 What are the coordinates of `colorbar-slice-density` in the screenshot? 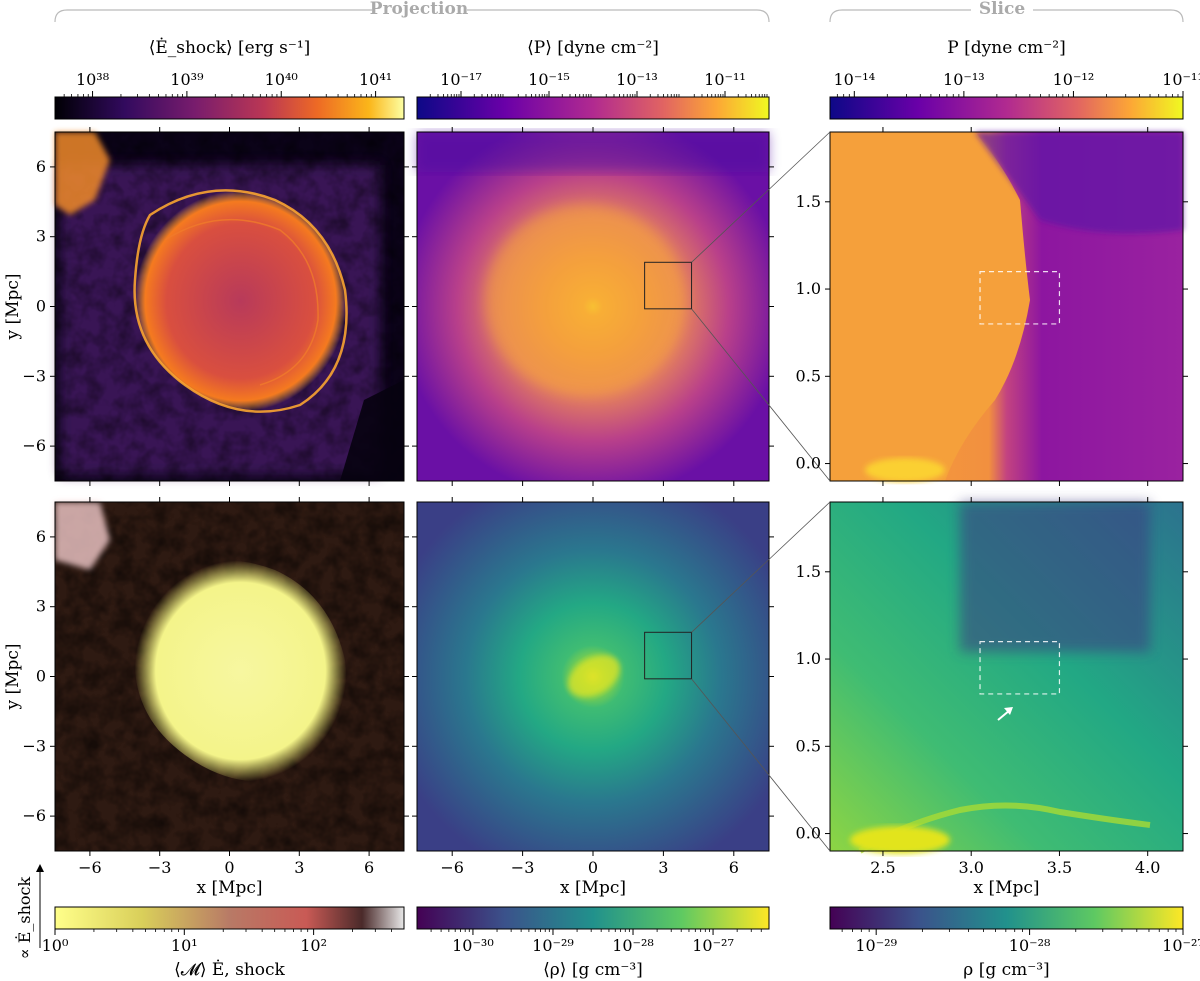 It's located at (1006, 918).